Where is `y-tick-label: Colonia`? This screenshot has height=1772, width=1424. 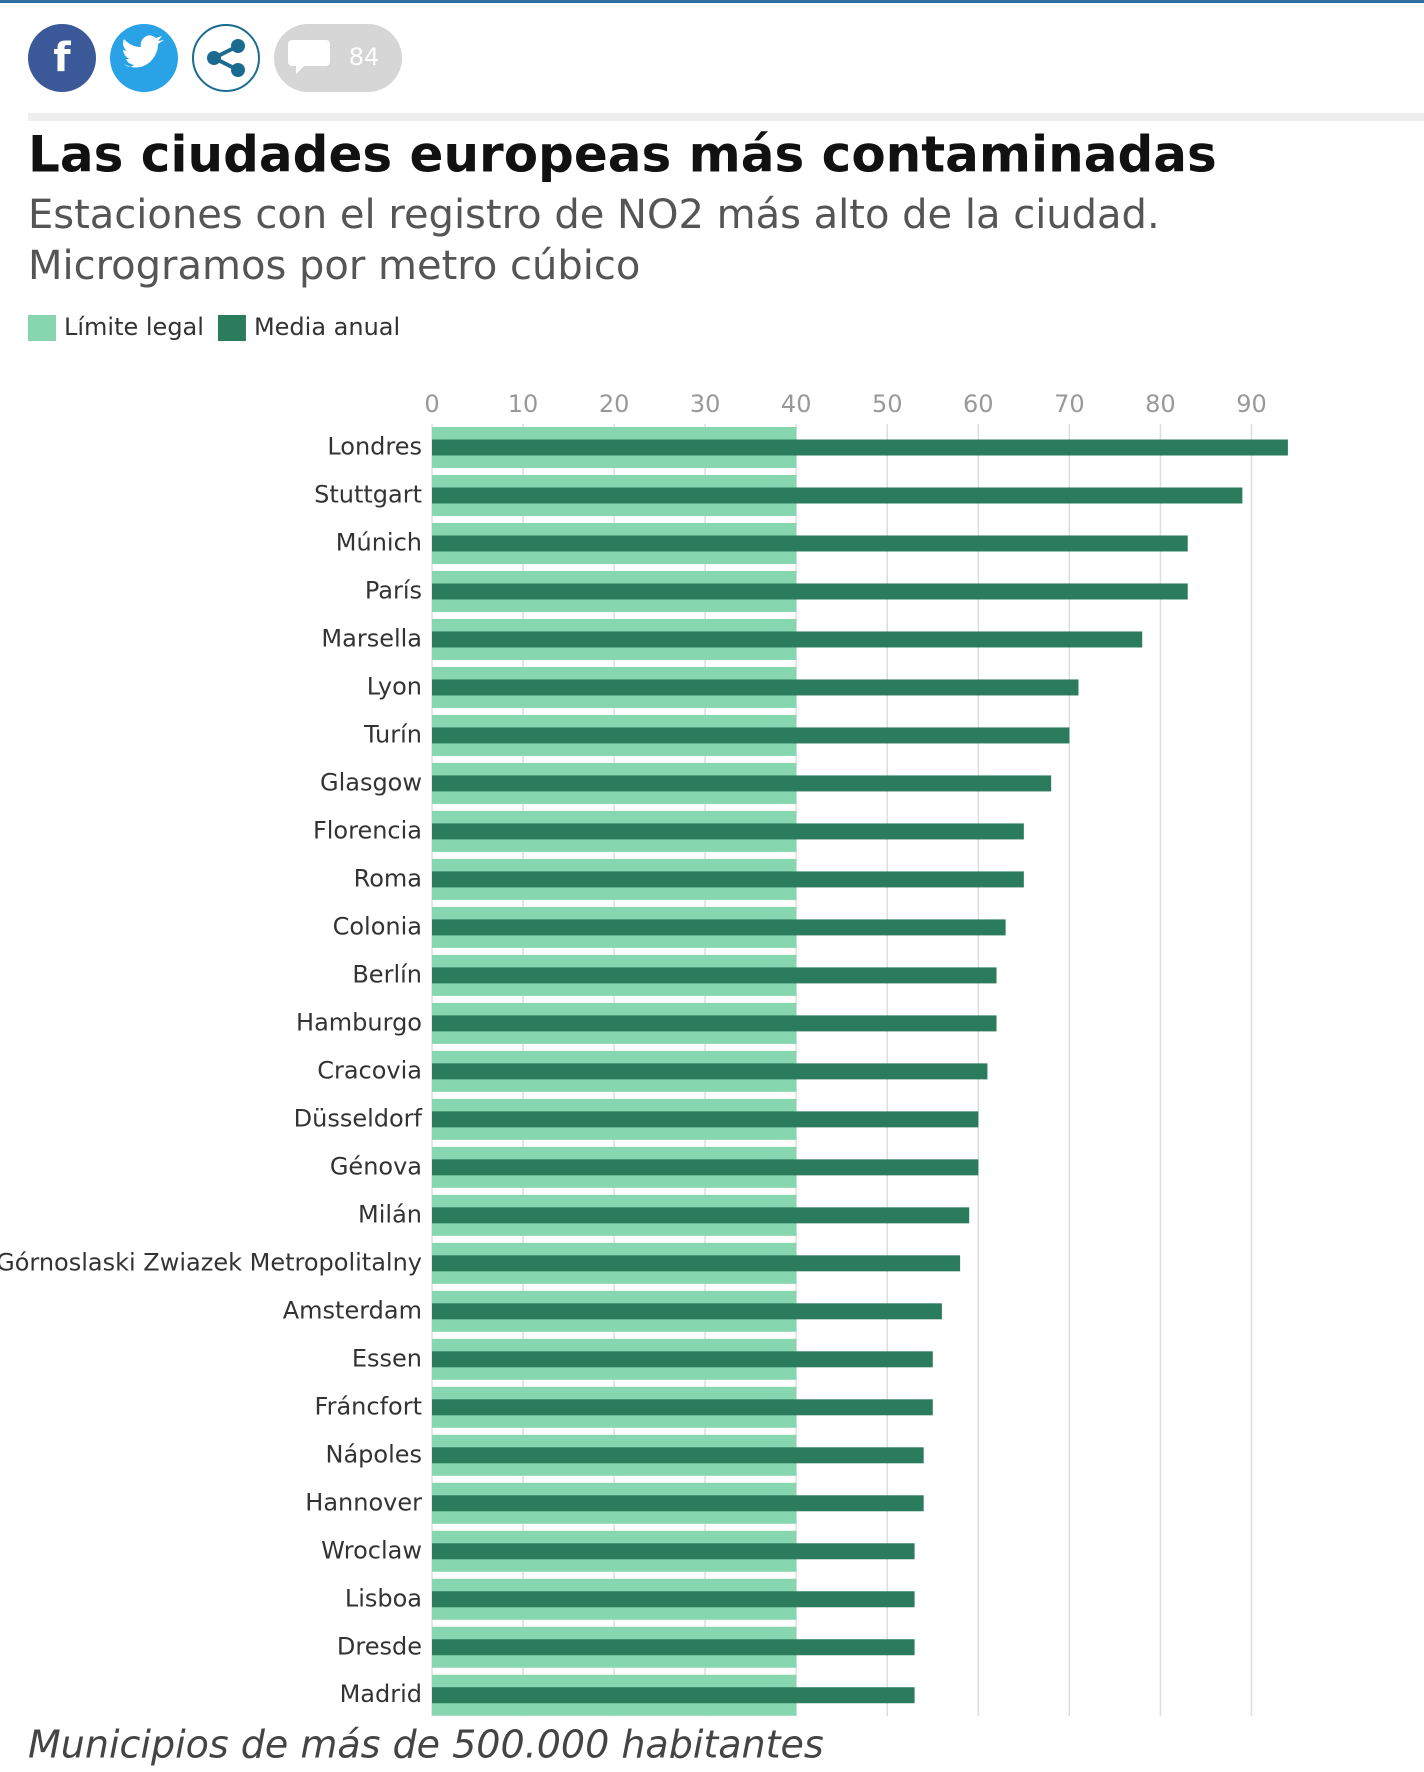 y-tick-label: Colonia is located at coordinates (377, 926).